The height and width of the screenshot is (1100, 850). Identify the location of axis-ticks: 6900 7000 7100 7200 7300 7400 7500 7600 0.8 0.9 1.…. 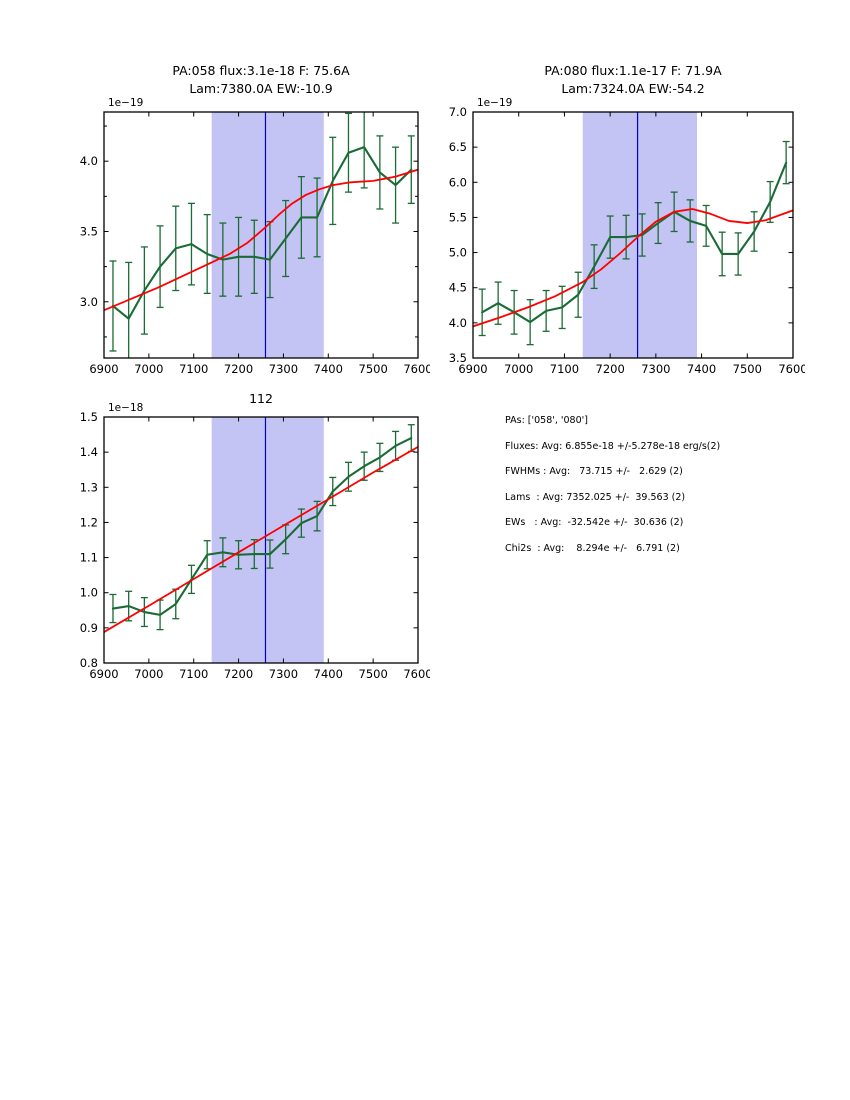
(255, 545).